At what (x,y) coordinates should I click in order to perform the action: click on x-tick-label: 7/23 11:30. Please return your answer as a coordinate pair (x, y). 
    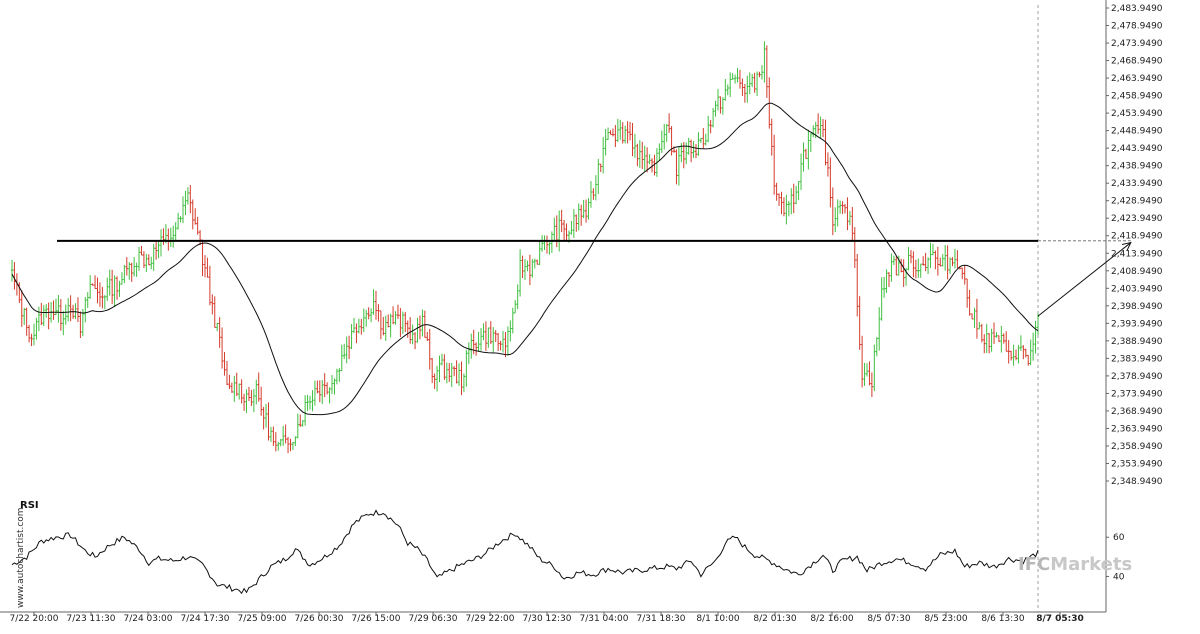
    Looking at the image, I should click on (90, 619).